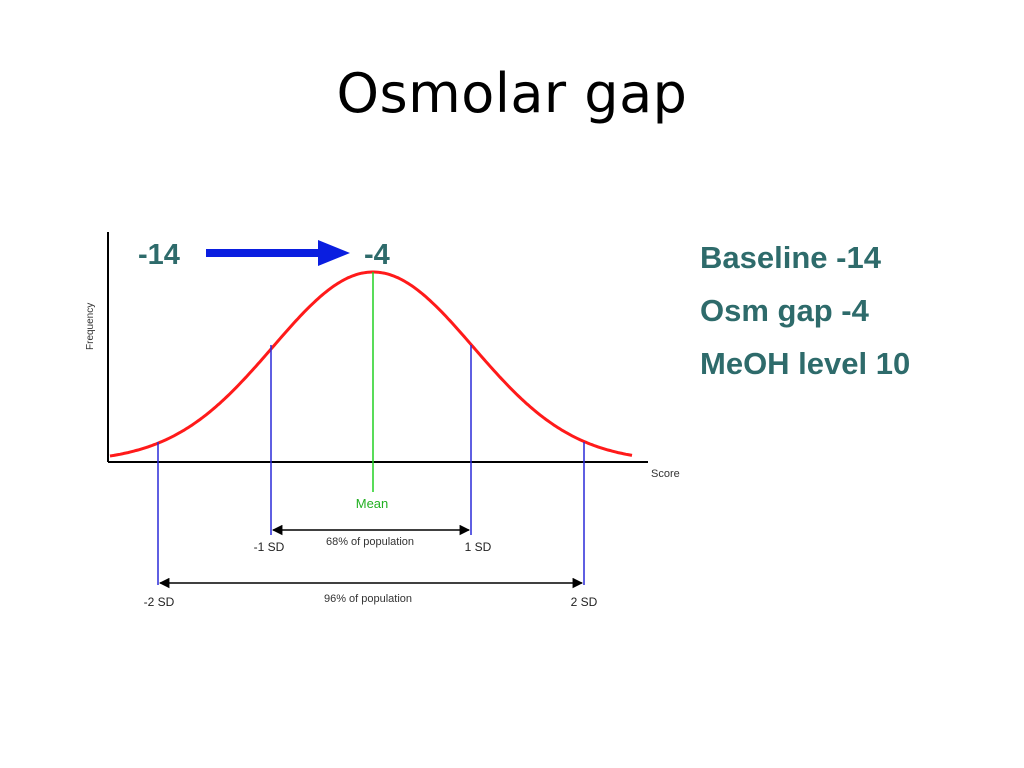  I want to click on shift-arrow, so click(278, 253).